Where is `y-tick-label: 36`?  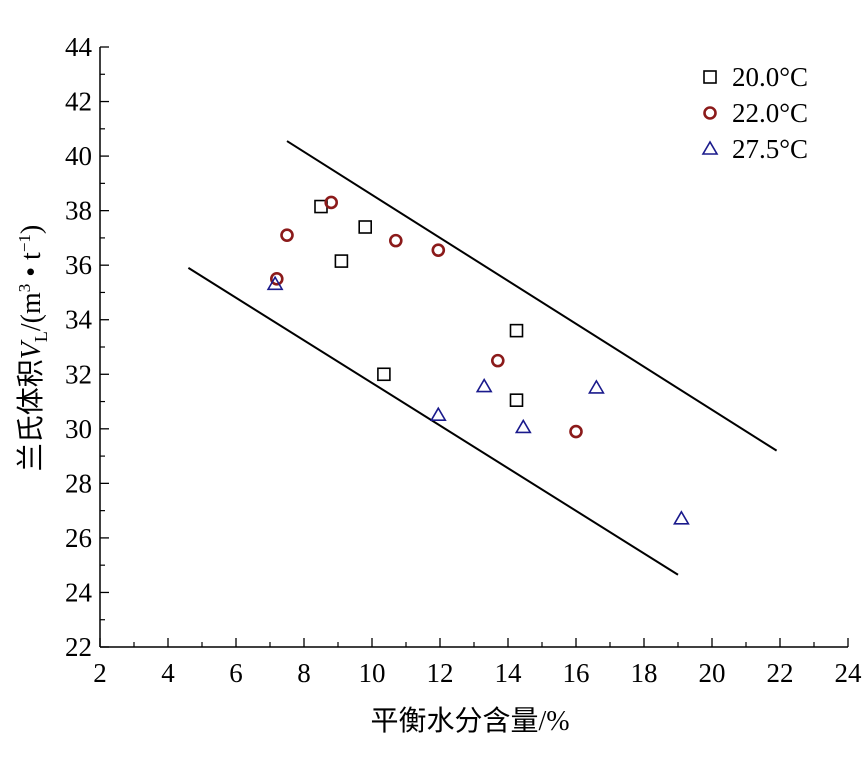 y-tick-label: 36 is located at coordinates (78, 265).